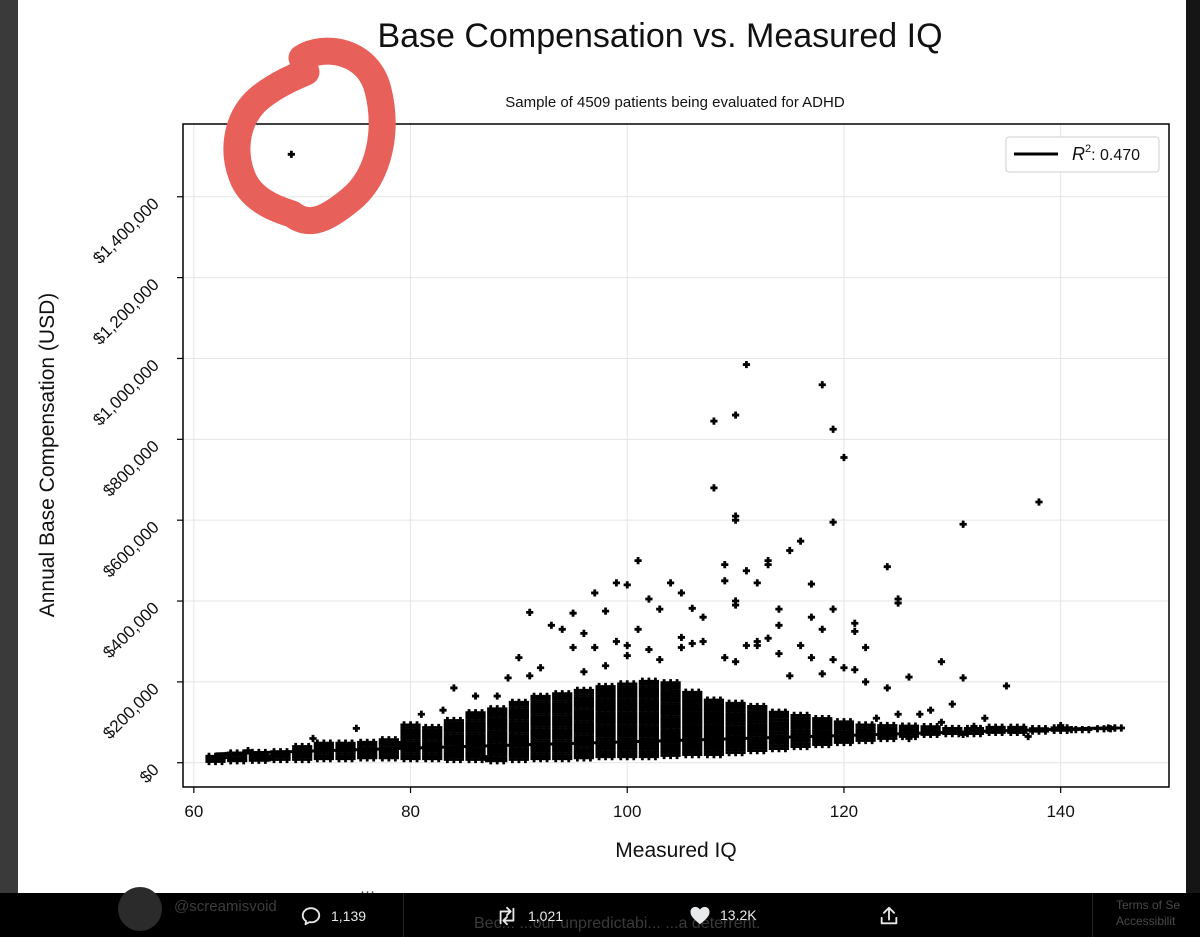 The height and width of the screenshot is (937, 1200). I want to click on chart-title: Base Compensation vs. Measured IQ, so click(659, 36).